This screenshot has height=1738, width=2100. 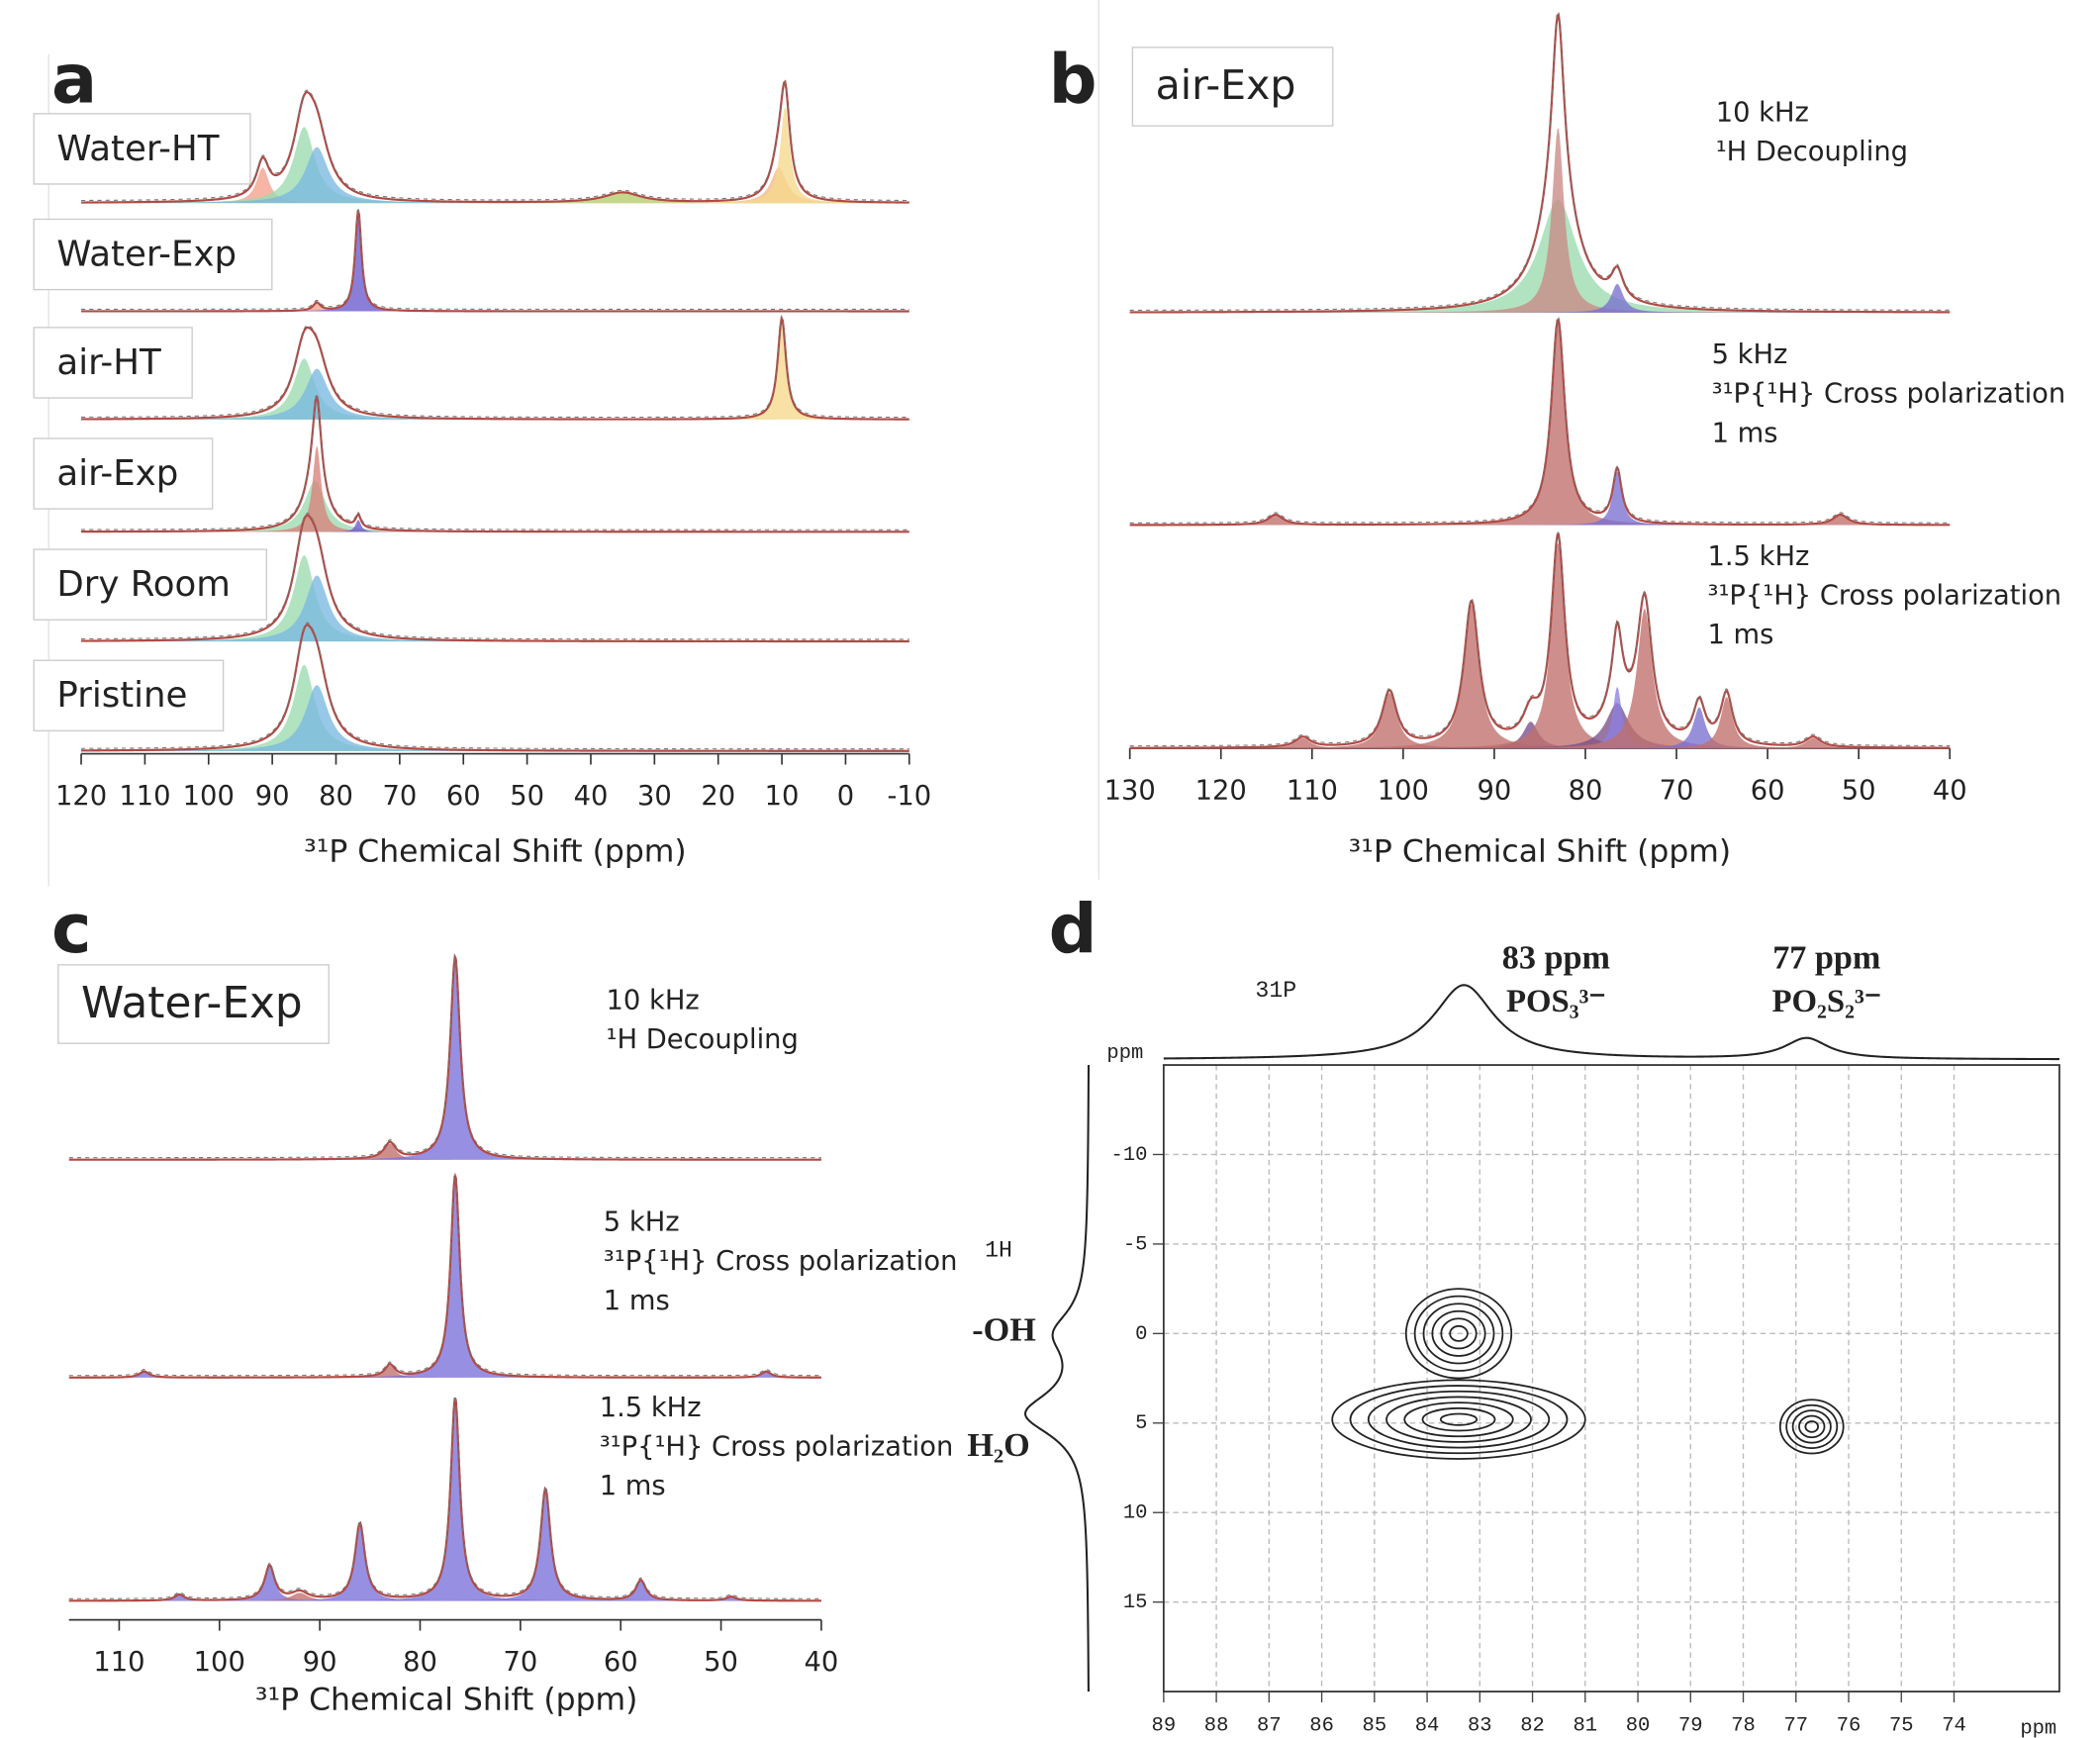 I want to click on x-tick-label: 79, so click(x=1690, y=1726).